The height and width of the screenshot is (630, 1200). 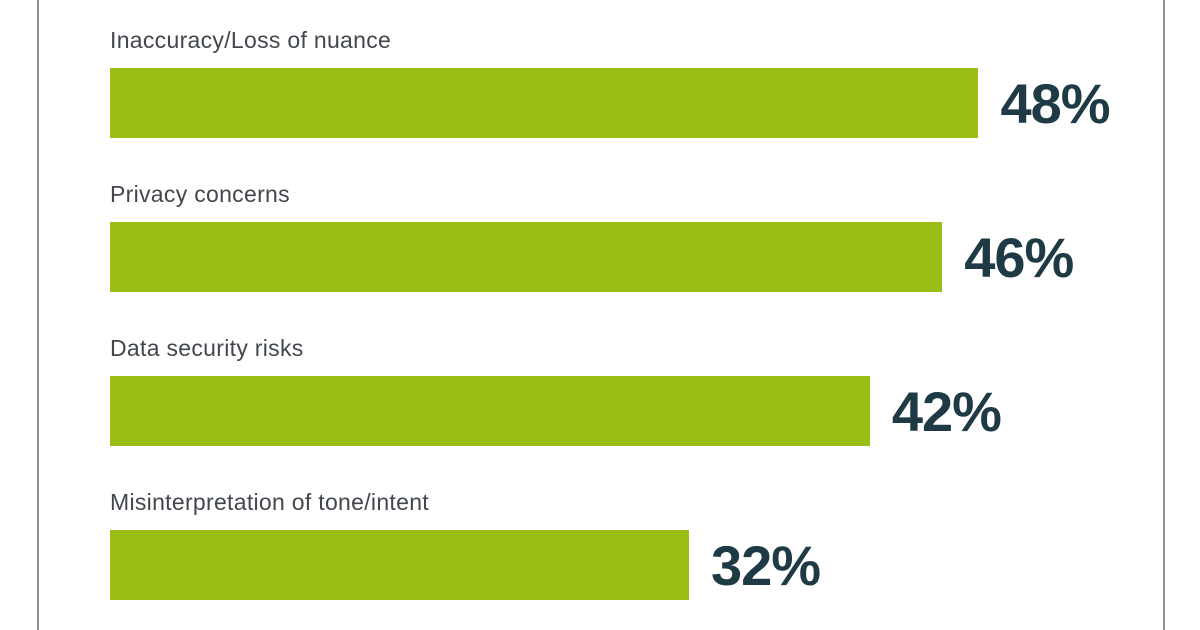 I want to click on value-label: 46%, so click(x=1019, y=257).